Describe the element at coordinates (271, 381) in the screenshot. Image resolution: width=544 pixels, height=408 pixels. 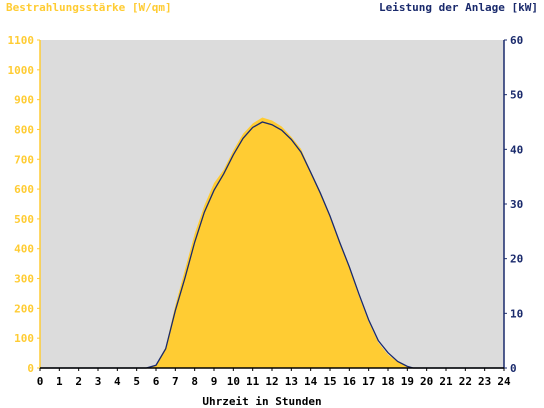
I see `x-tick-label: 12` at that location.